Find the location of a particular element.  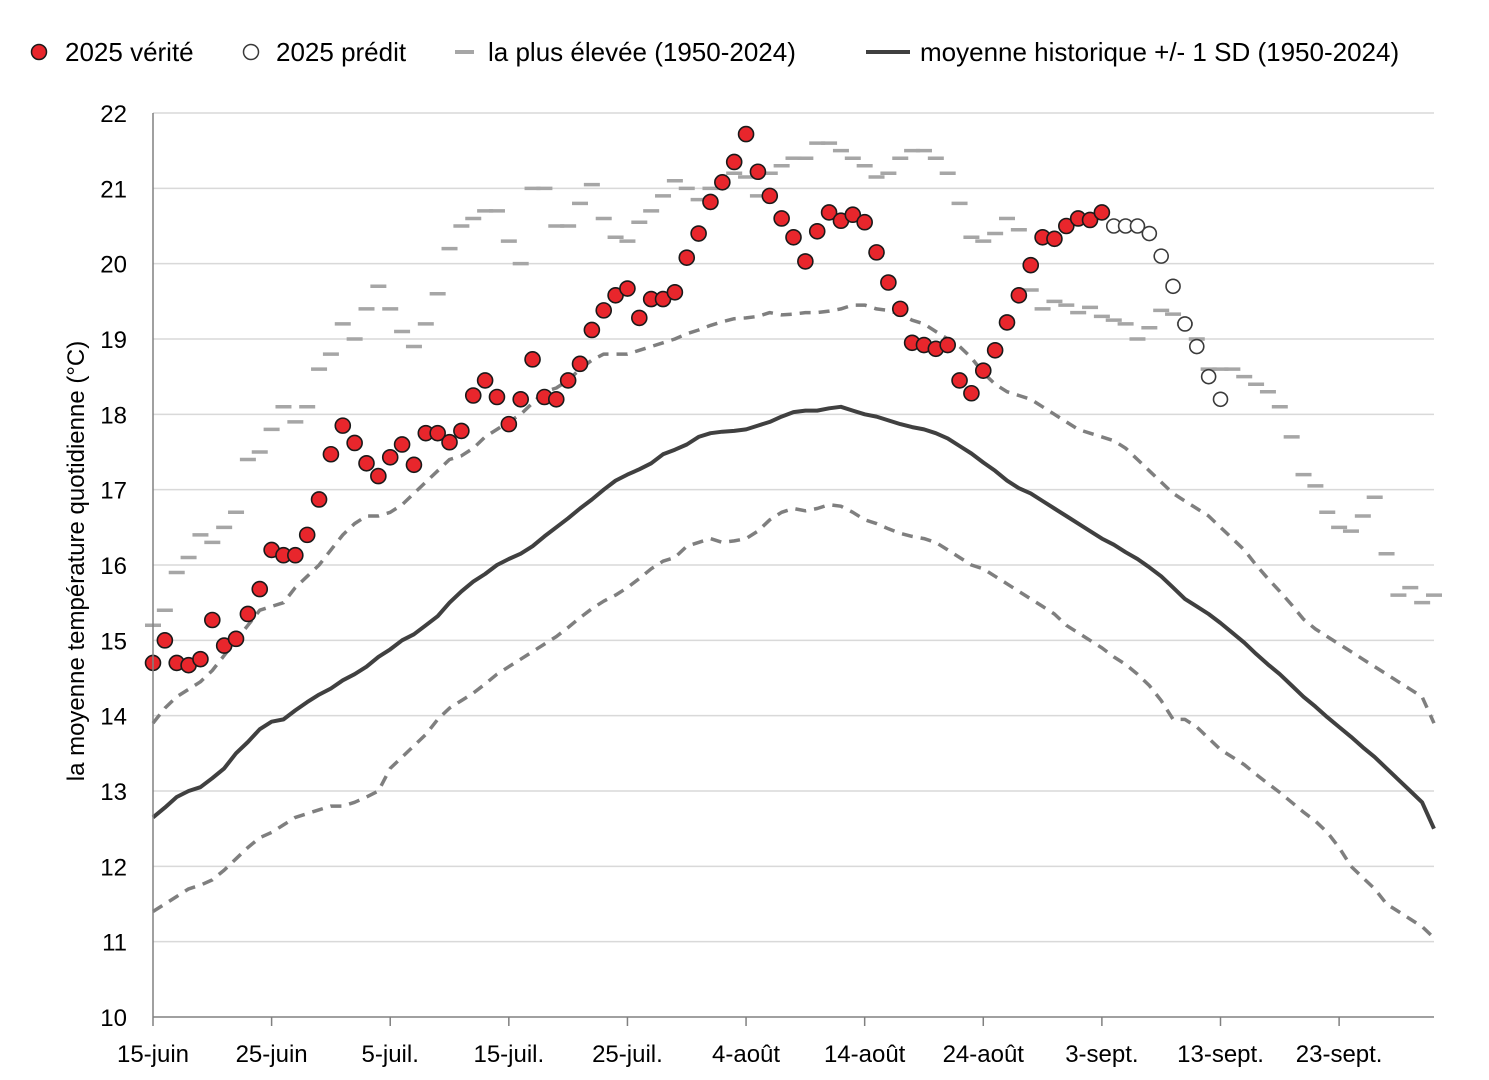

y-tick-label-12: 12 is located at coordinates (113, 867).